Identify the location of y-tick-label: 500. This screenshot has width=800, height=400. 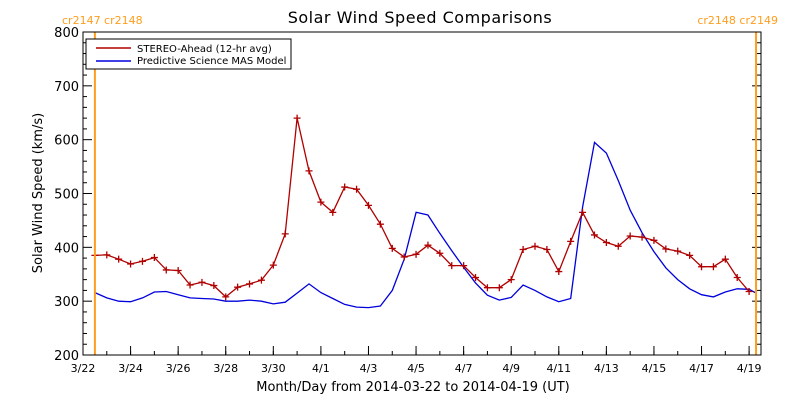
(66, 195).